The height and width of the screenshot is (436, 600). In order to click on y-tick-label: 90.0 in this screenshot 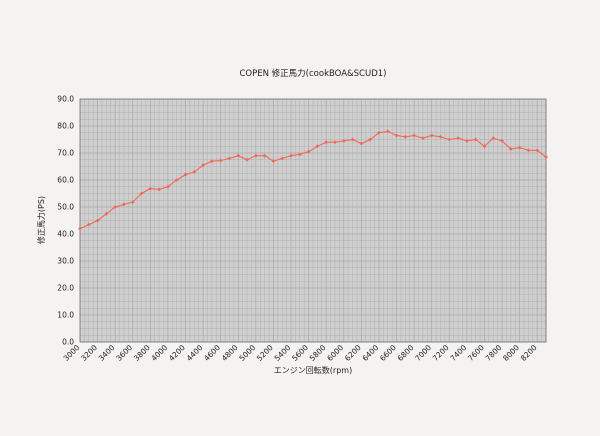, I will do `click(65, 99)`.